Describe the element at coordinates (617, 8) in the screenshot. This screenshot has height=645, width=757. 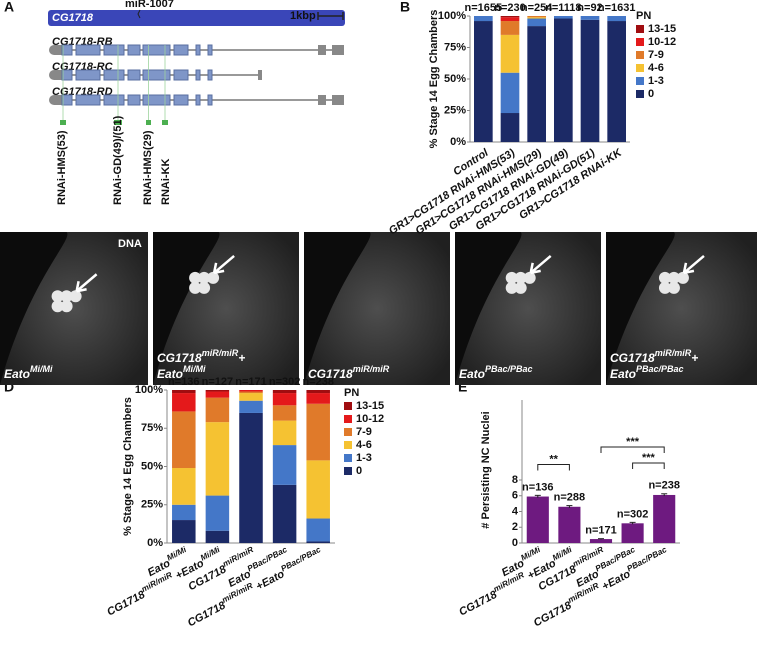
I see `n-label: n=1631` at that location.